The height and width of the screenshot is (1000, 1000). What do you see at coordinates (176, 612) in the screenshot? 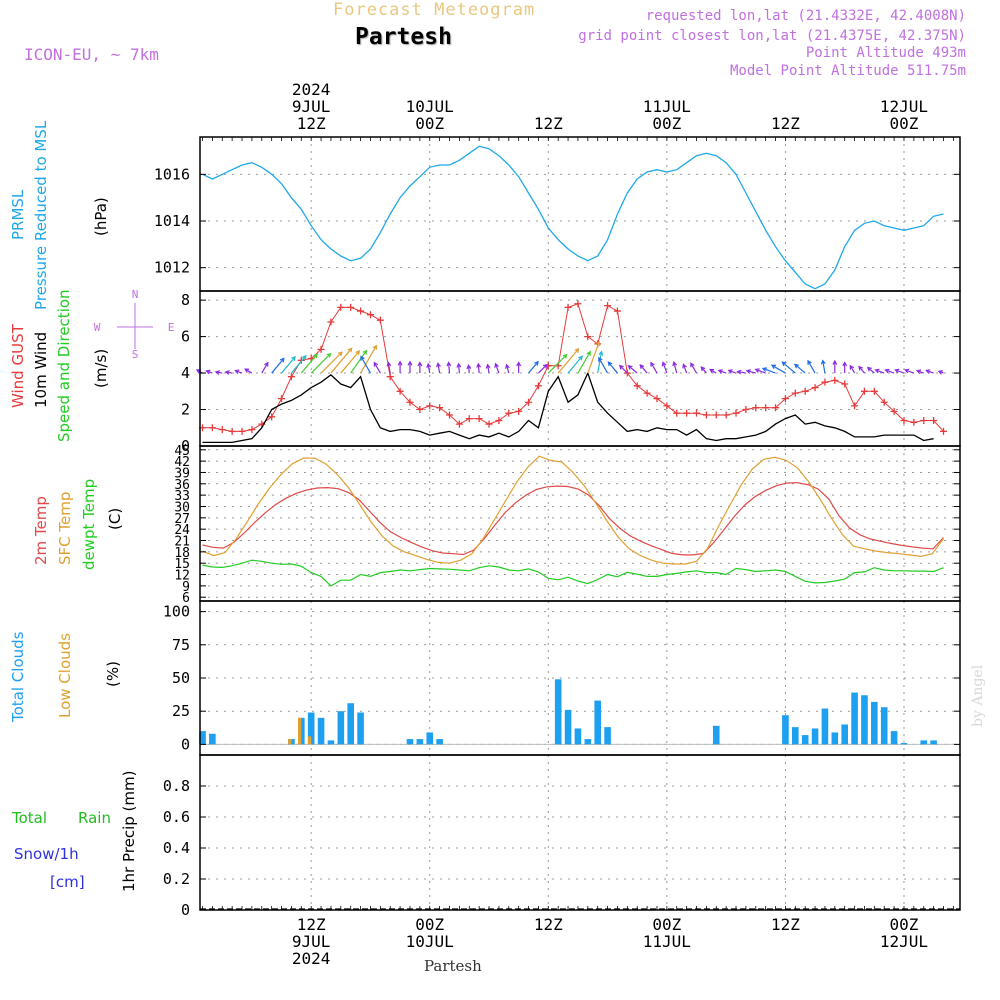
I see `y-tick-label: 100` at bounding box center [176, 612].